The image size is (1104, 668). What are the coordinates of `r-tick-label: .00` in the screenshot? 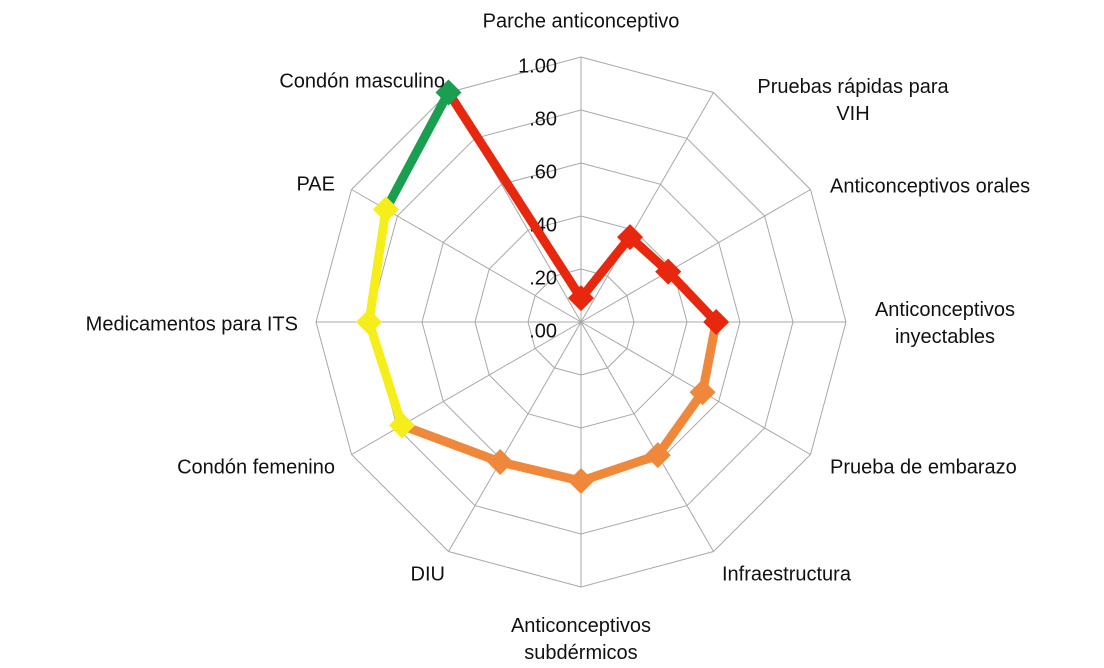 It's located at (543, 331).